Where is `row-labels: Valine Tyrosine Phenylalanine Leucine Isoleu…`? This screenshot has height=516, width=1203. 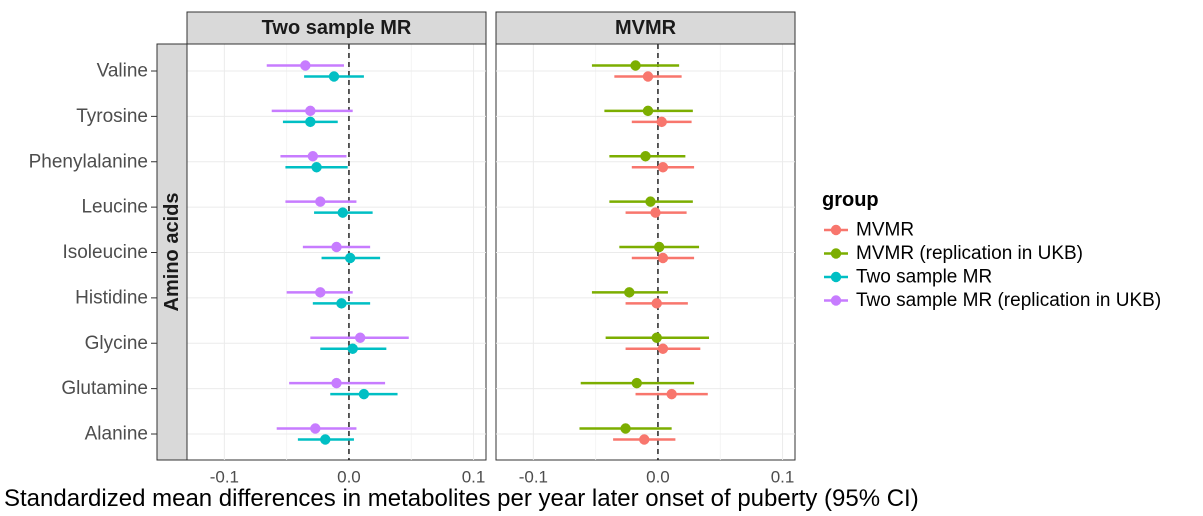
row-labels: Valine Tyrosine Phenylalanine Leucine Isoleu… is located at coordinates (93, 253).